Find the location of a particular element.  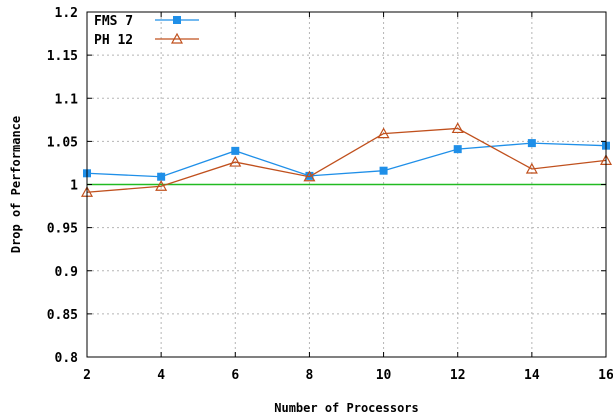

x-tick-label: 12 is located at coordinates (458, 375).